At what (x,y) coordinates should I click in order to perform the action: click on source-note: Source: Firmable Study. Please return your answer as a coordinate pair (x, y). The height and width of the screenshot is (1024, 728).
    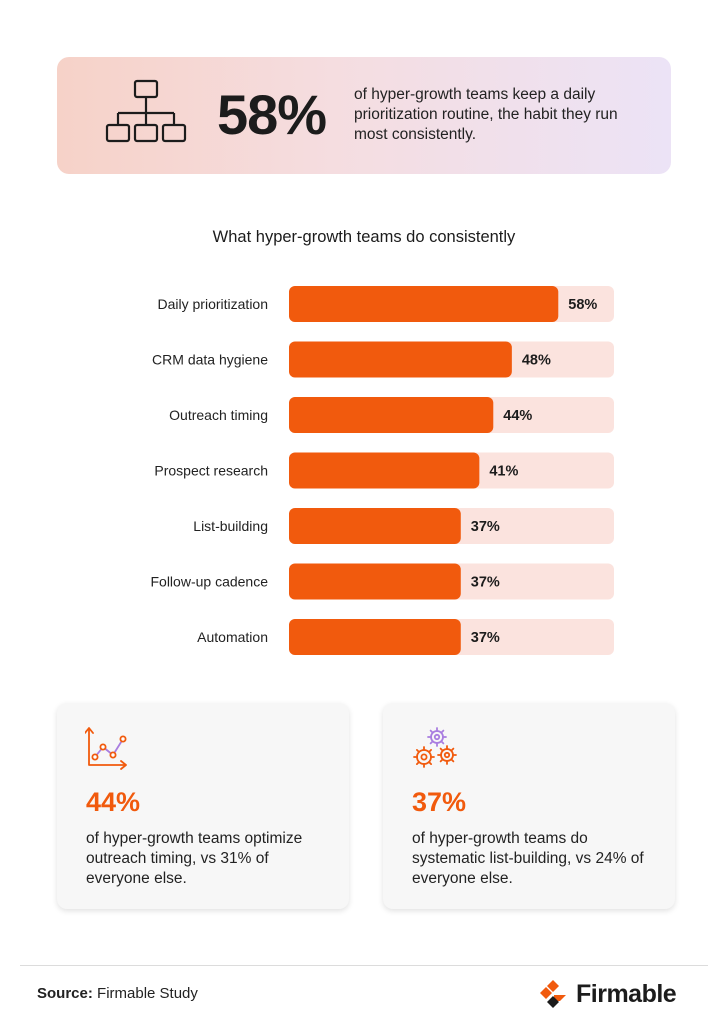
    Looking at the image, I should click on (117, 993).